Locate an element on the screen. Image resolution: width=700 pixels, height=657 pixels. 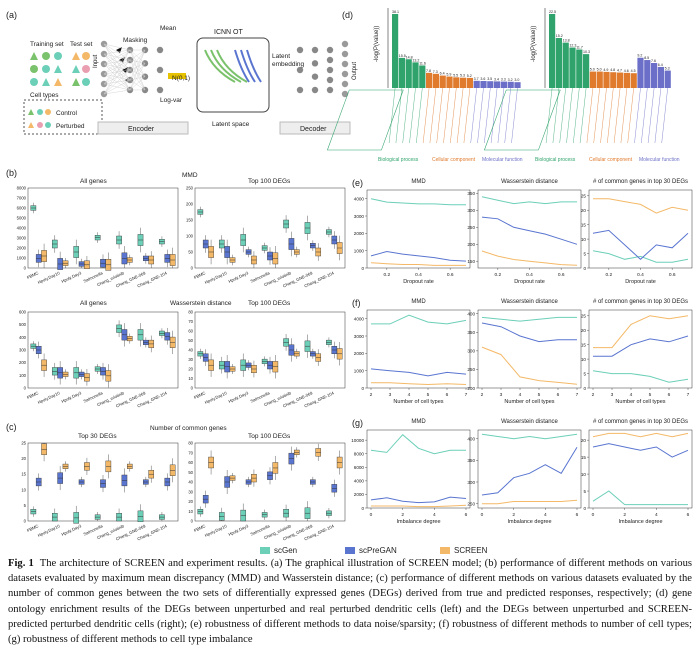
go-left-bar-value: 14.8 is located at coordinates (409, 57).